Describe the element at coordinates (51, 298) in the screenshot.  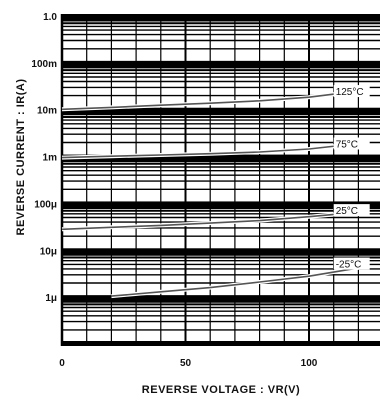
I see `y-tick-label: 1μ` at that location.